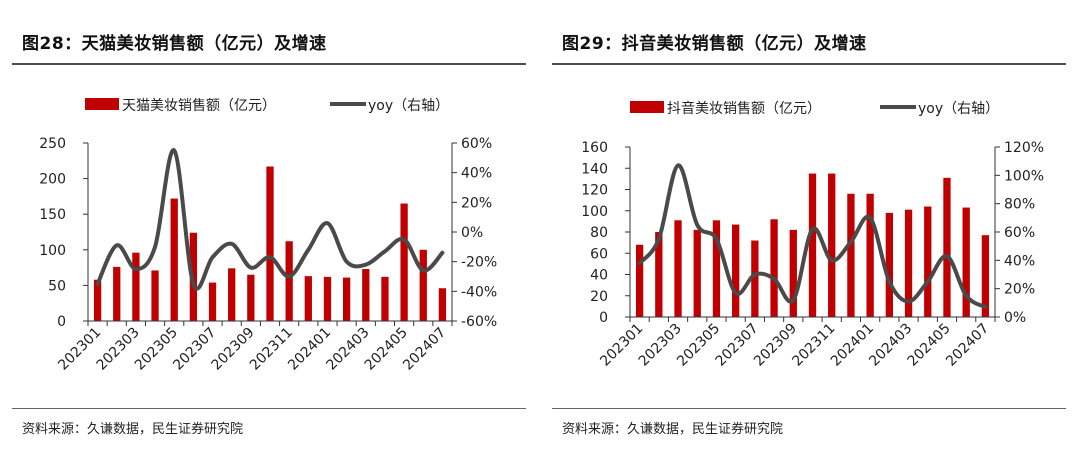 Image resolution: width=1080 pixels, height=454 pixels. I want to click on y-left-tick-label: 60, so click(599, 254).